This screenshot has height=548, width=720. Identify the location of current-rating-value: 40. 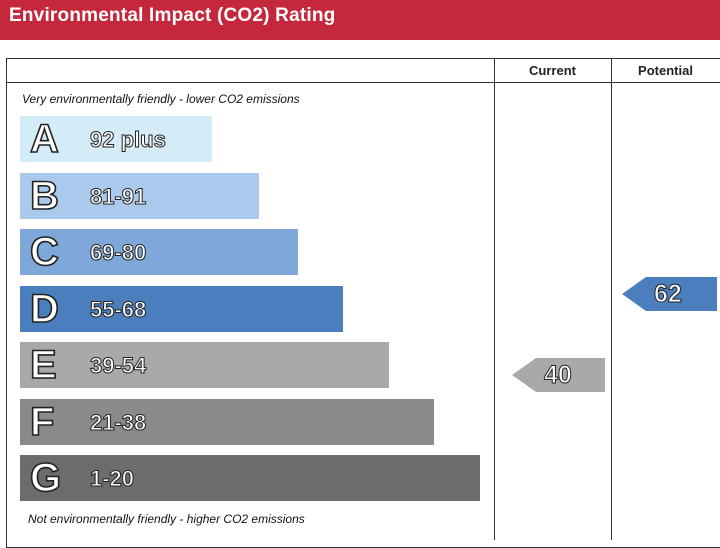
(558, 375).